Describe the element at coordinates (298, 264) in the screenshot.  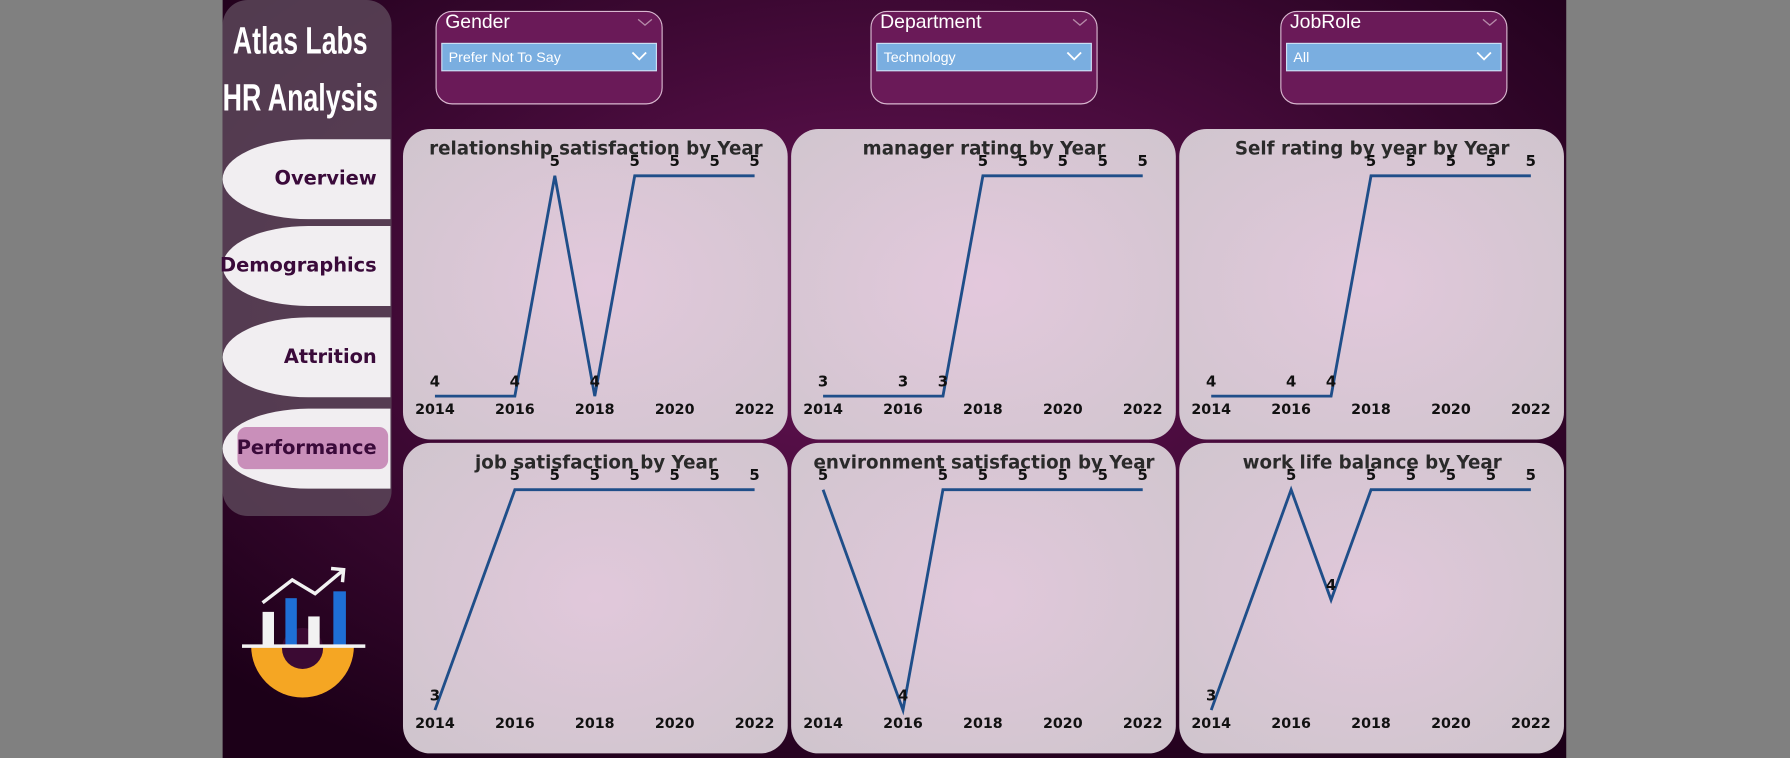
I see `nav-button: Demographics` at that location.